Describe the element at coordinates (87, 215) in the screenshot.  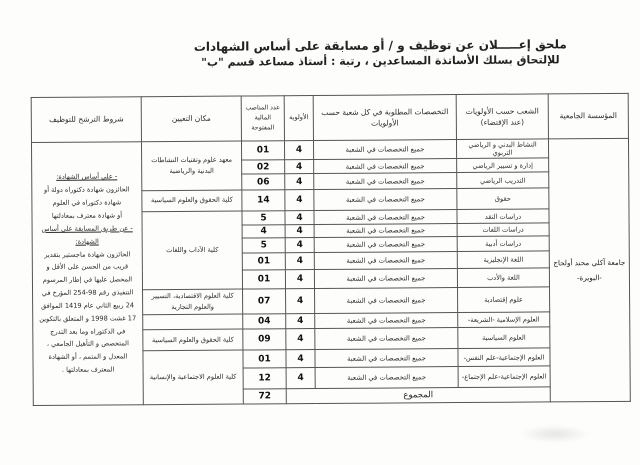
I see `conditions-text-2: أو شهادة معترف بمعادلتها` at that location.